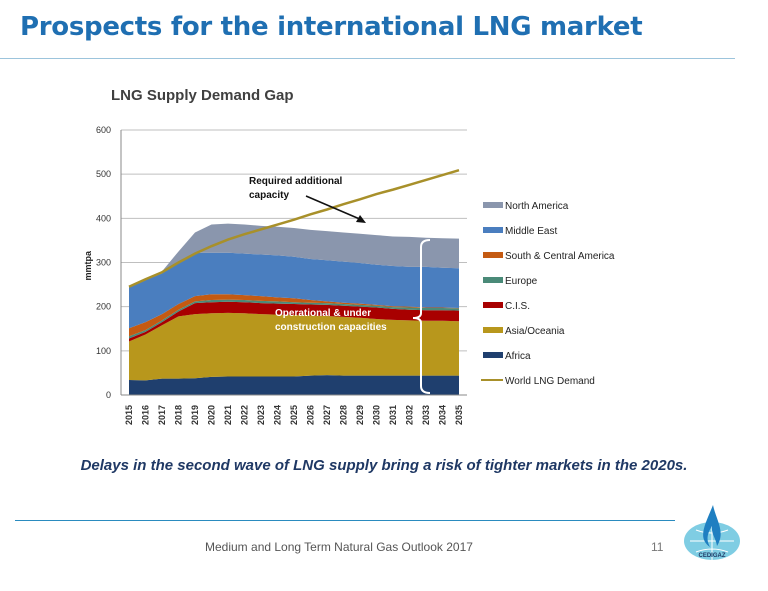 The width and height of the screenshot is (768, 591). What do you see at coordinates (531, 231) in the screenshot?
I see `legend-label: Middle East` at bounding box center [531, 231].